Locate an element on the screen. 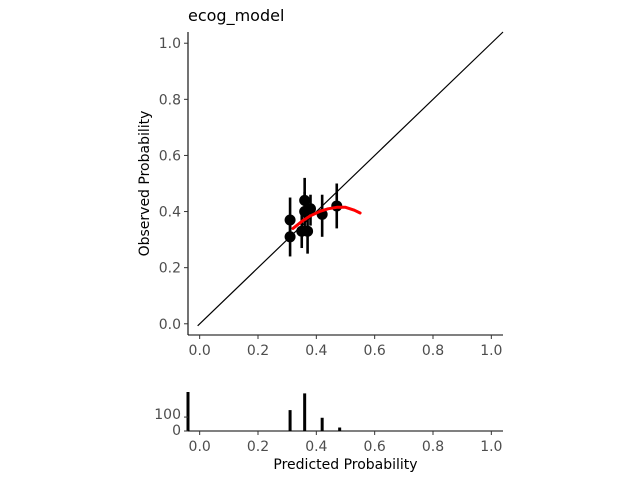  y-axis-title: Observed Probability is located at coordinates (145, 184).